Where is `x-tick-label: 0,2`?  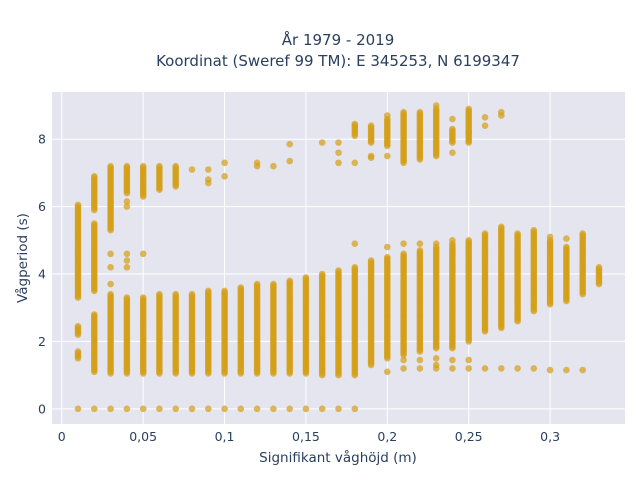 x-tick-label: 0,2 is located at coordinates (387, 436).